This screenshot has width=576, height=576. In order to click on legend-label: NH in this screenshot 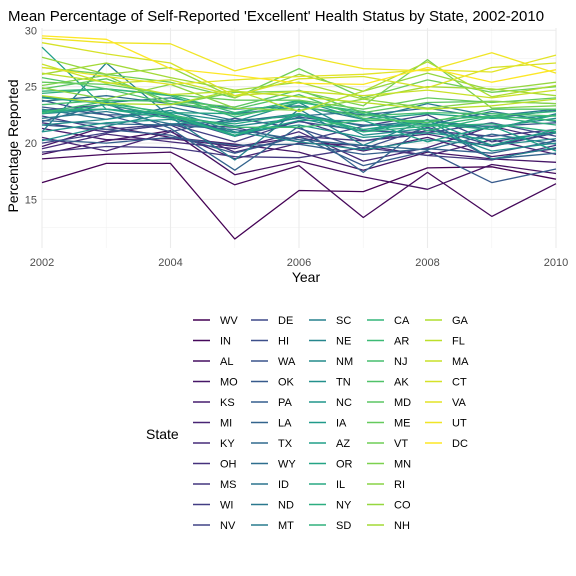, I will do `click(402, 526)`.